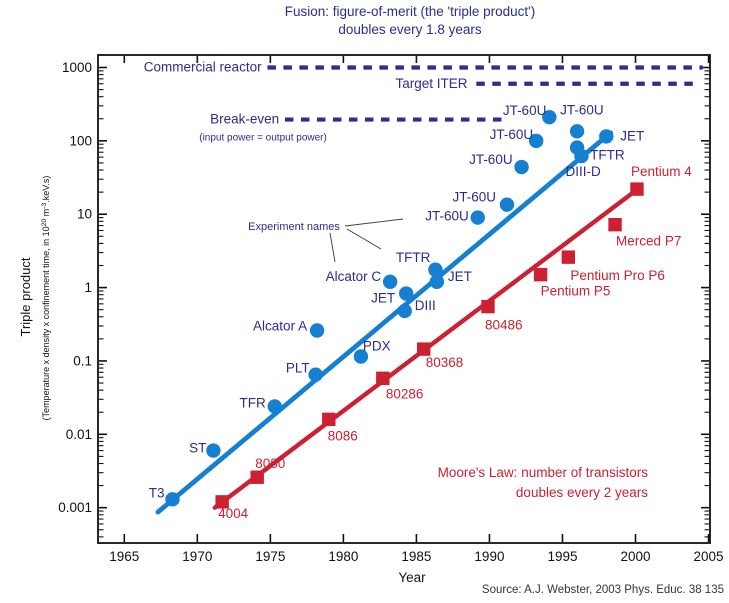  I want to click on point-label-80286: 80286, so click(405, 393).